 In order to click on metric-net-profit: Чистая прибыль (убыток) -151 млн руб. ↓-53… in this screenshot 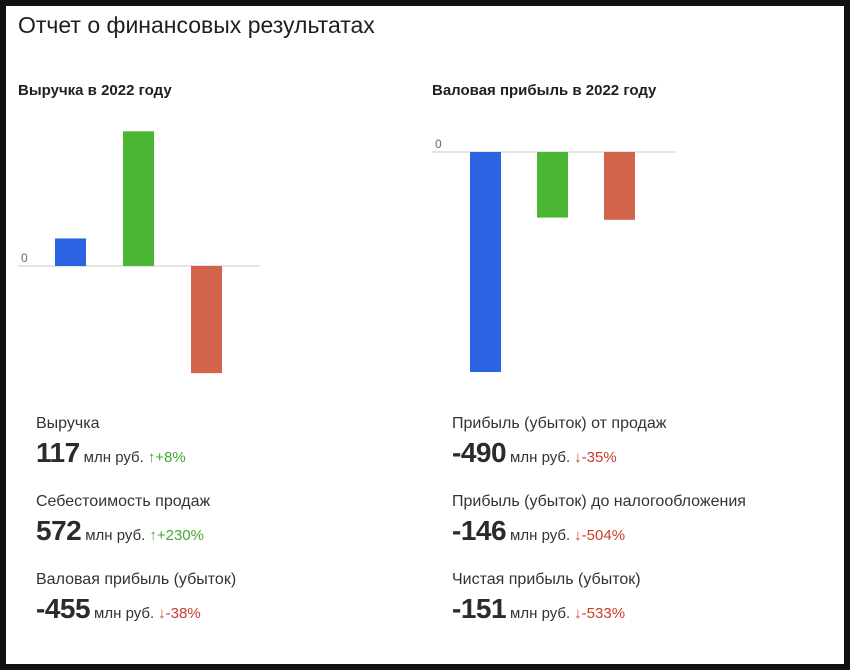, I will do `click(546, 598)`.